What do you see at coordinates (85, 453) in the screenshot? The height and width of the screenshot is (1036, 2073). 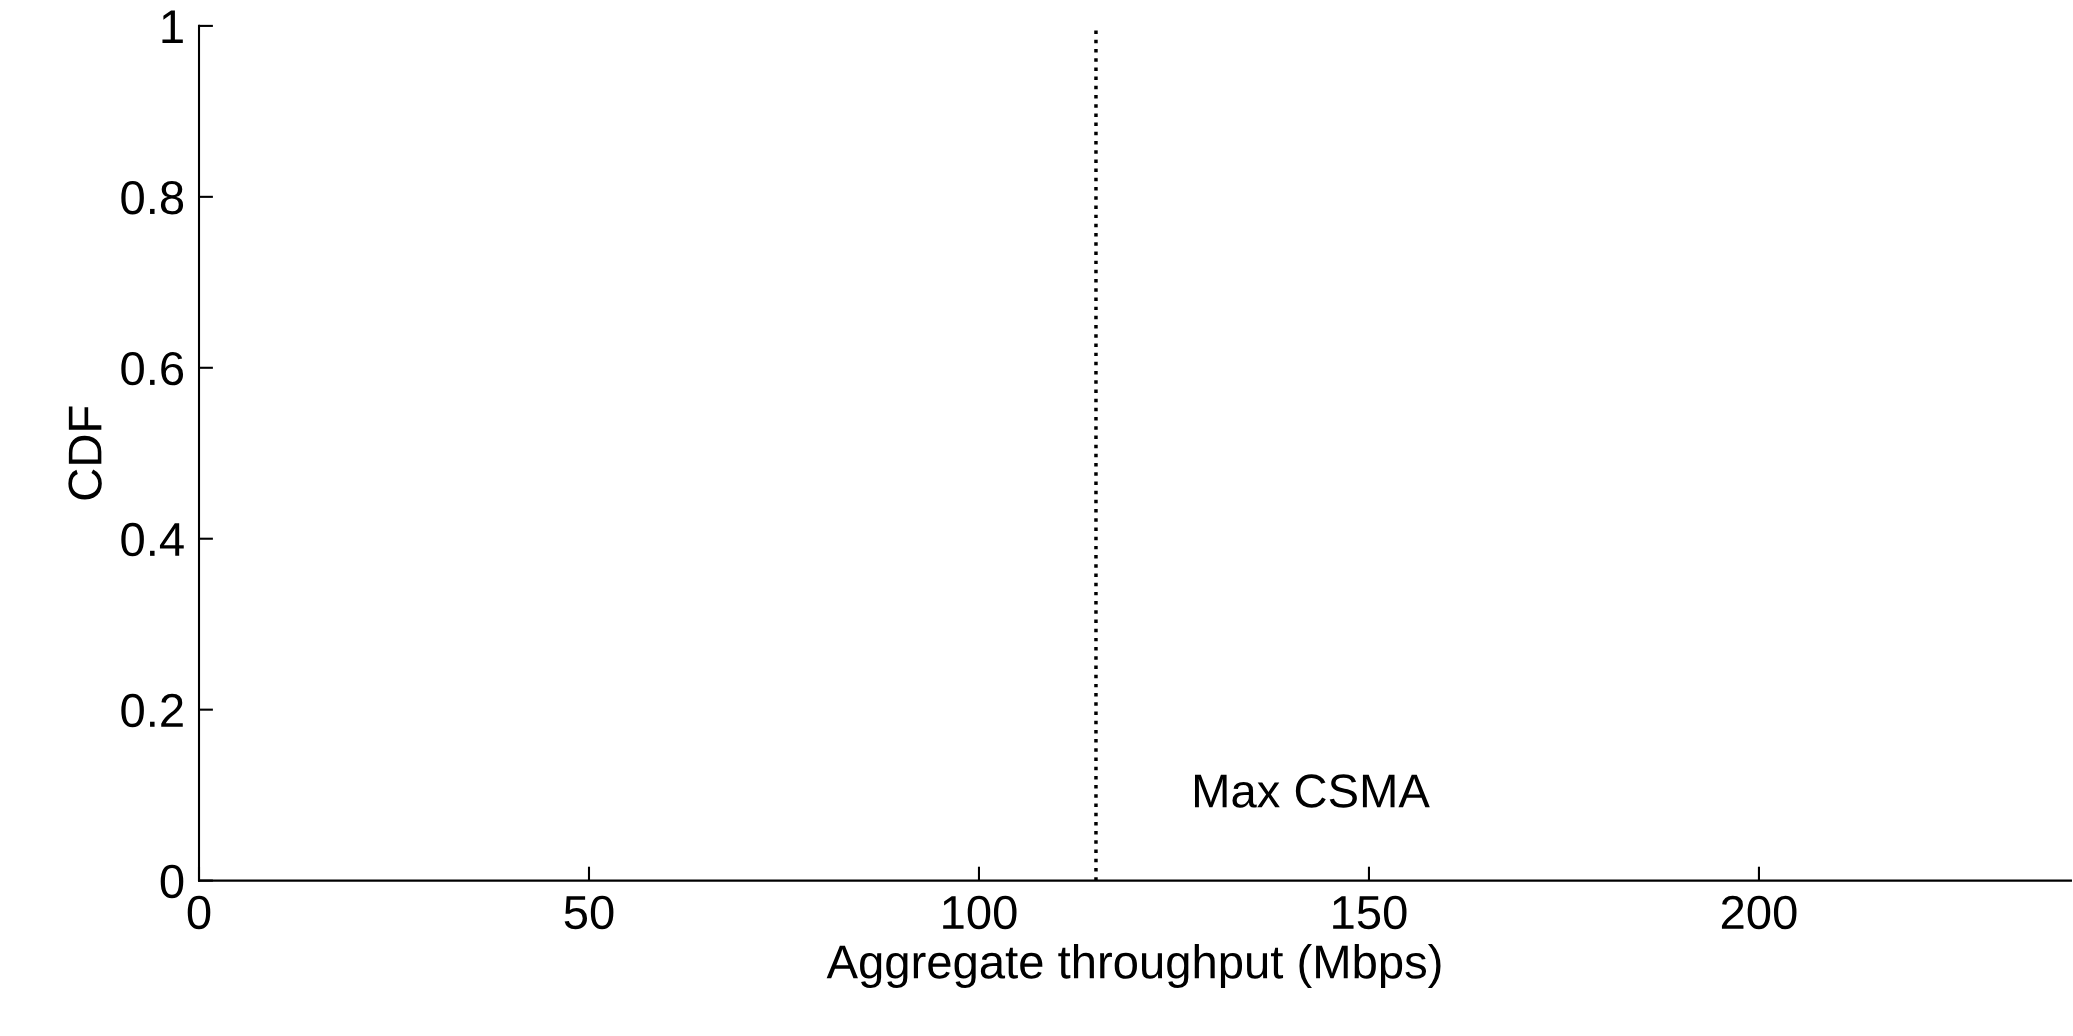 I see `y-axis-title: CDF` at bounding box center [85, 453].